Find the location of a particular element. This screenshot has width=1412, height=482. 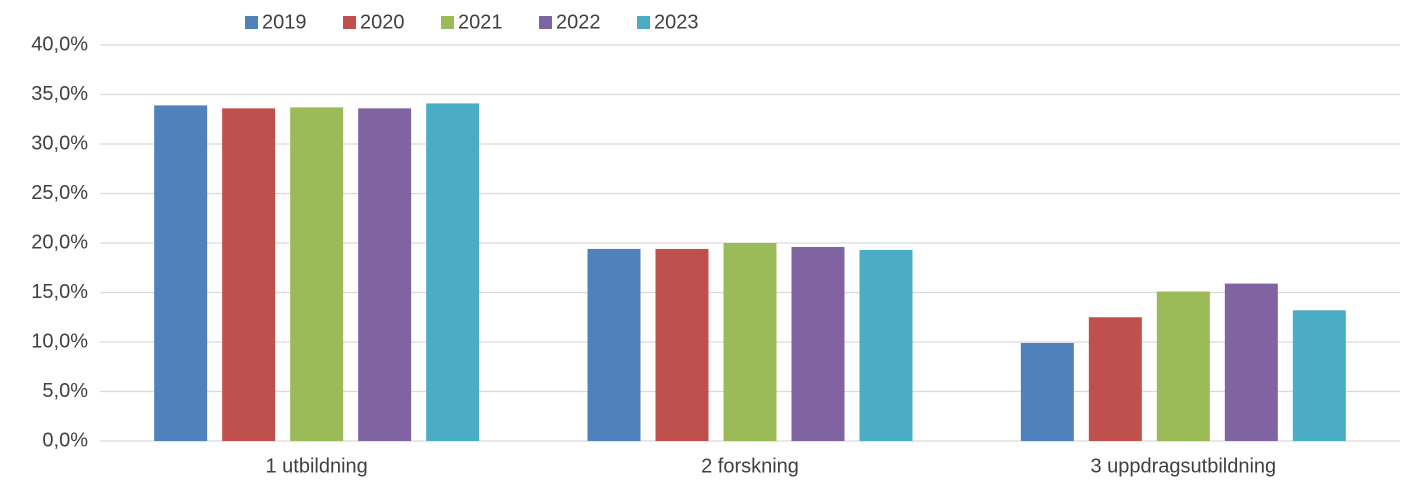

y-tick-label: 35,0% is located at coordinates (59, 94).